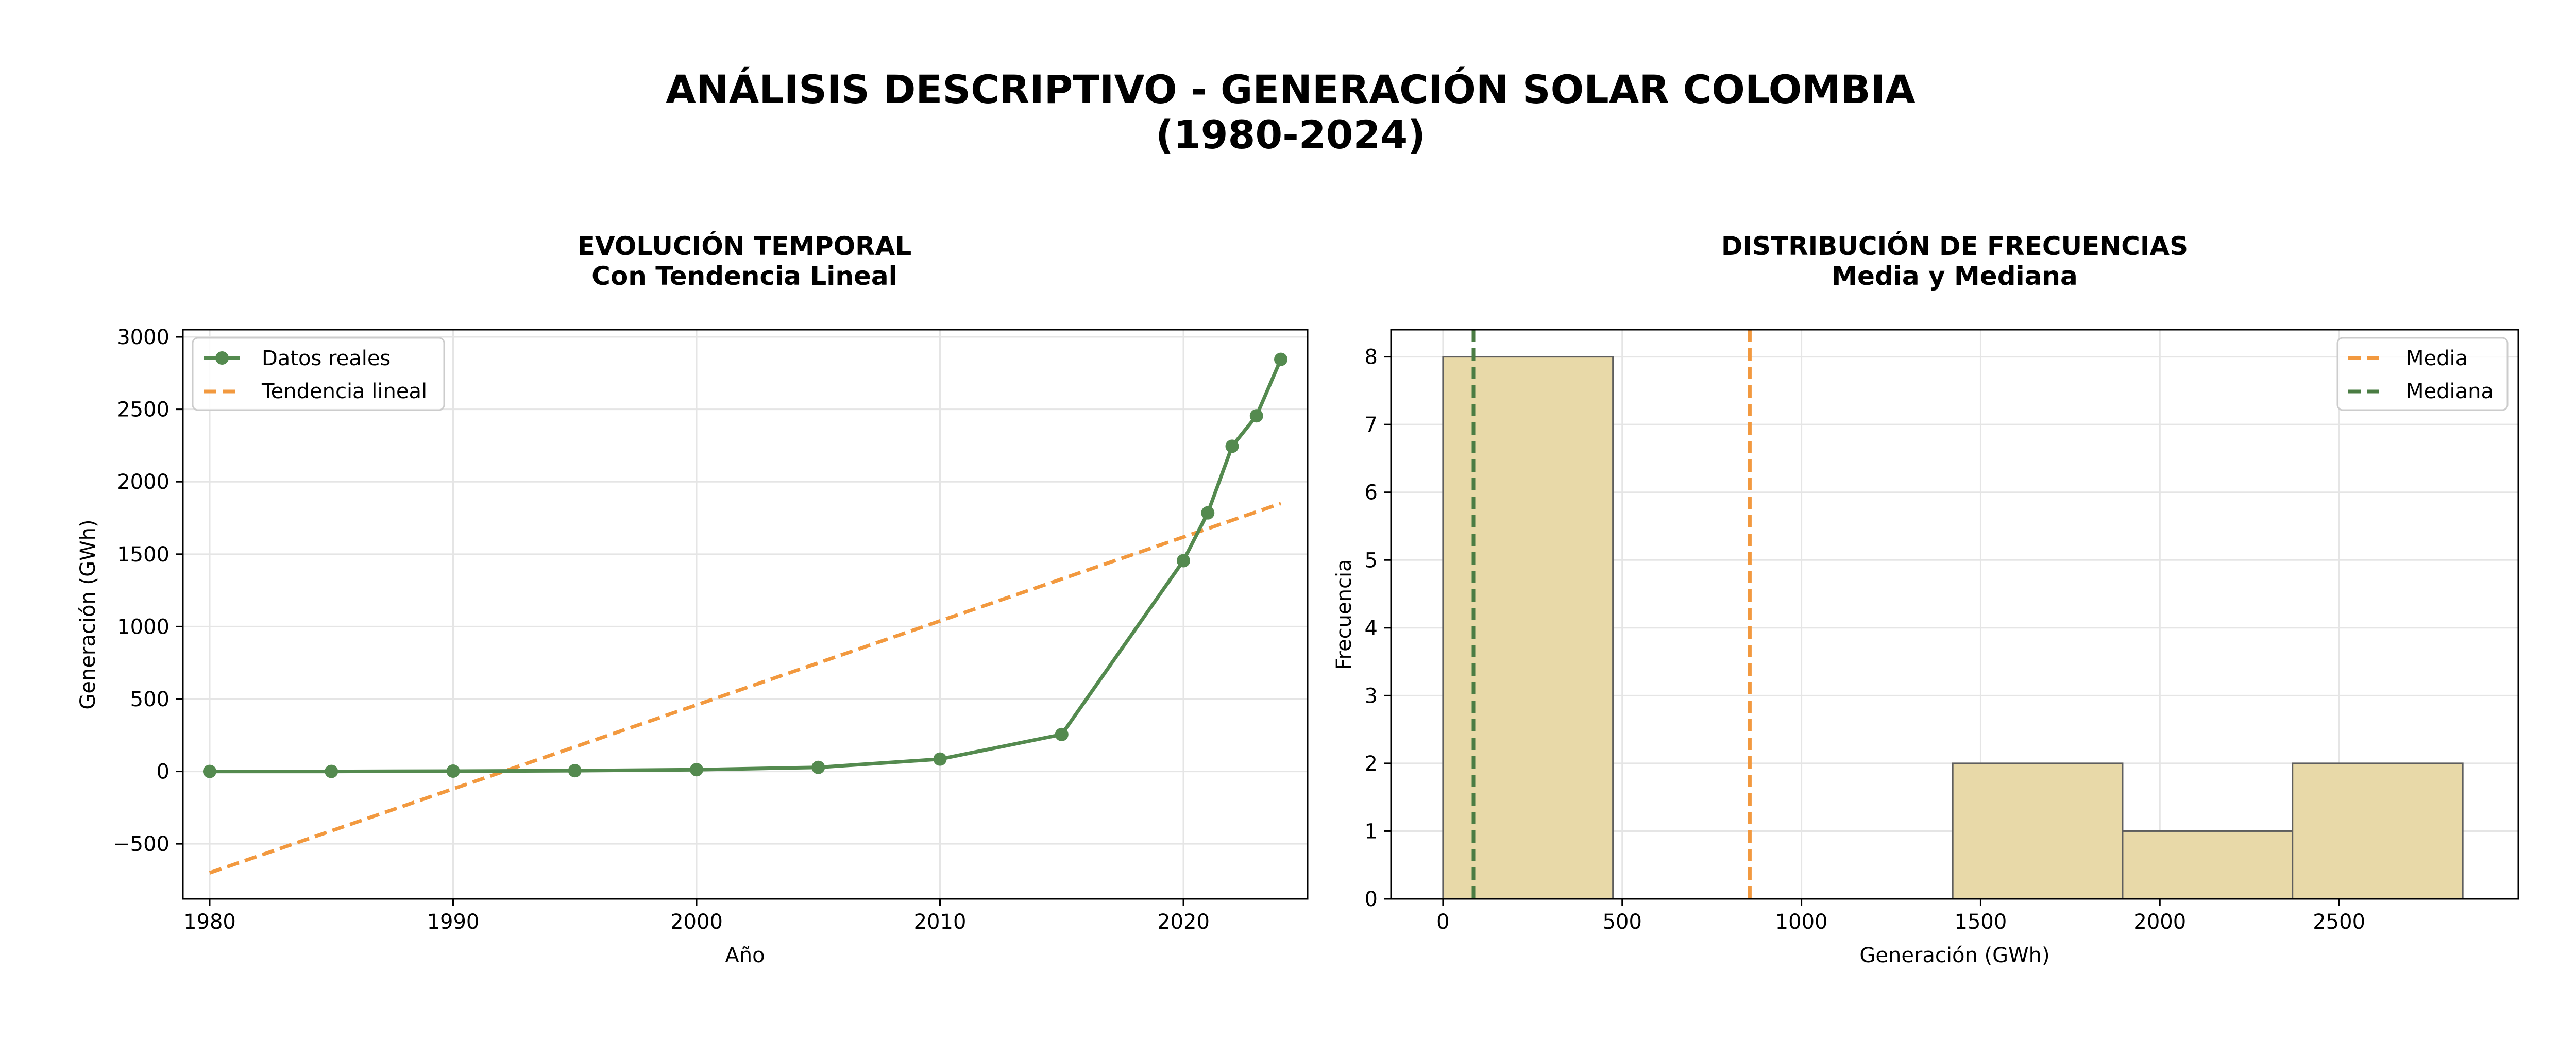 This screenshot has height=1040, width=2576. I want to click on line-chart-xlabel: Año, so click(745, 955).